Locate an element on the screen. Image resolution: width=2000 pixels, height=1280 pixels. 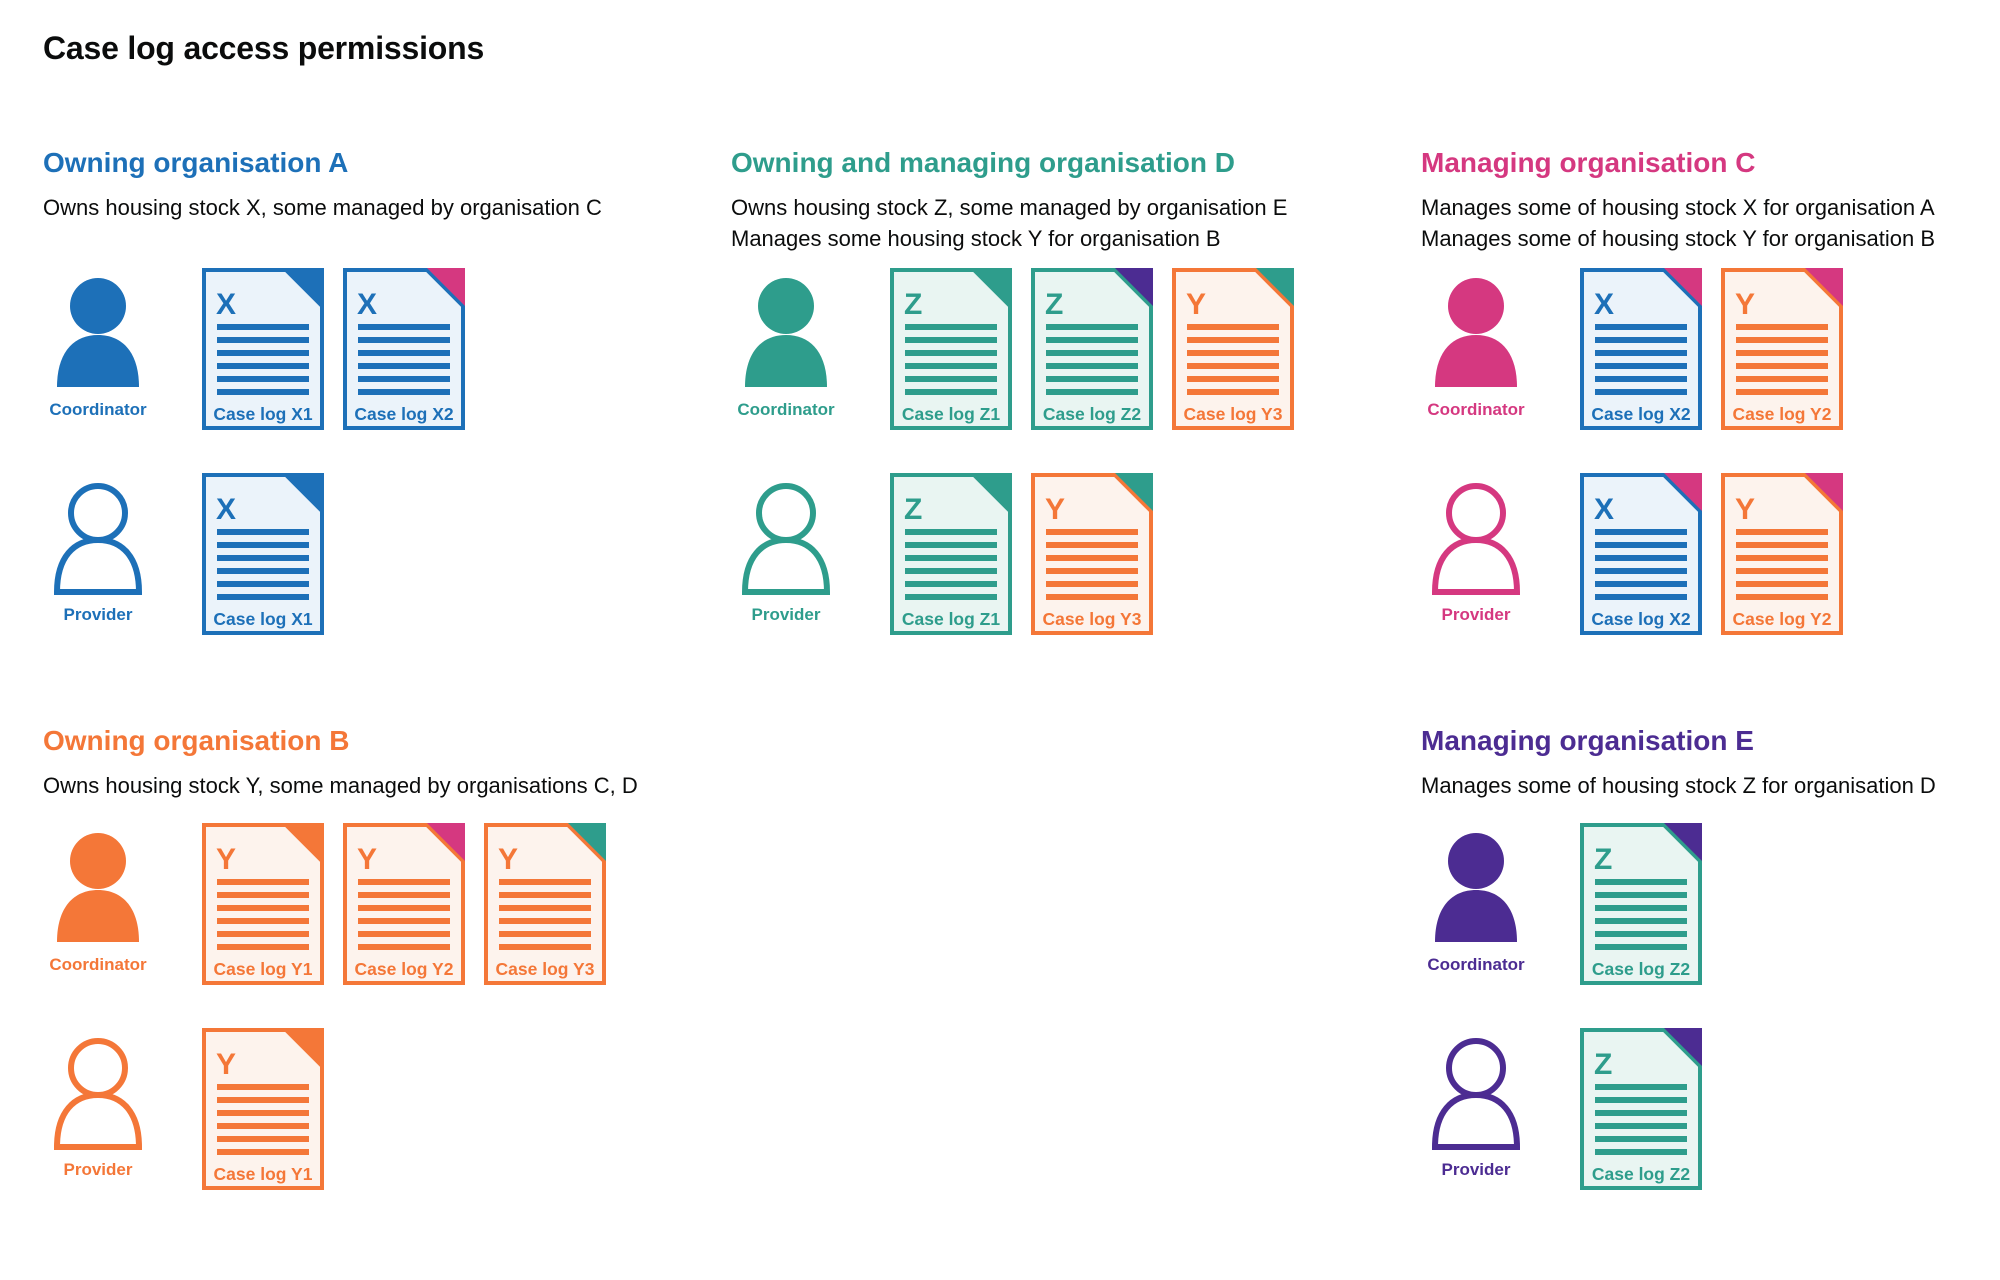
case-log-document-icon-C-coordinator-2: Y Case log Y2 is located at coordinates (1782, 349).